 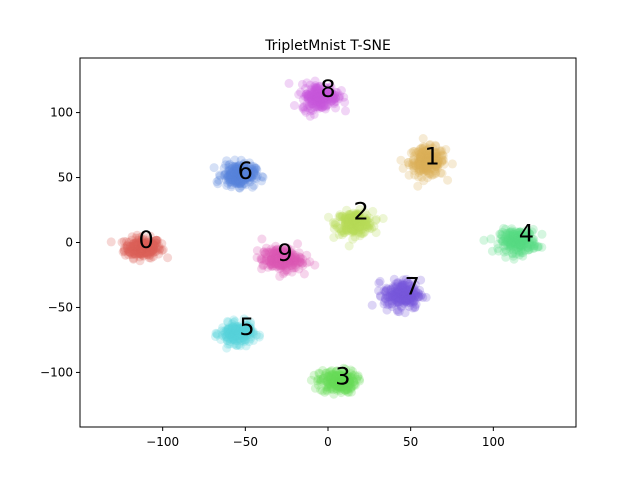 I want to click on y-tick-label: 50, so click(x=65, y=178).